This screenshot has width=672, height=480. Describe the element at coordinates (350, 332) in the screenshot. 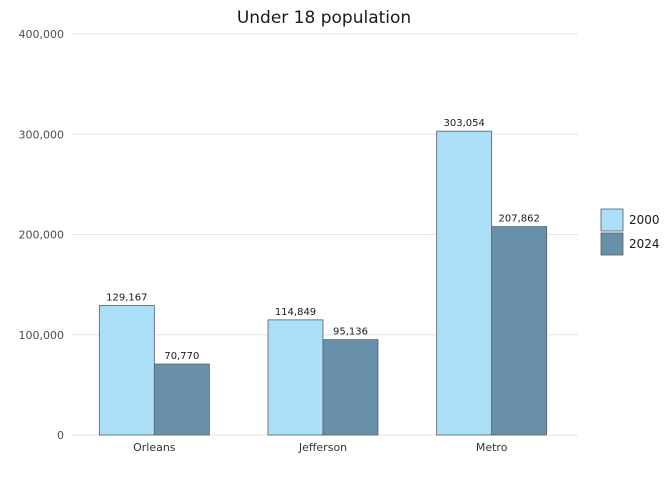

I see `data-label: 95,136` at that location.